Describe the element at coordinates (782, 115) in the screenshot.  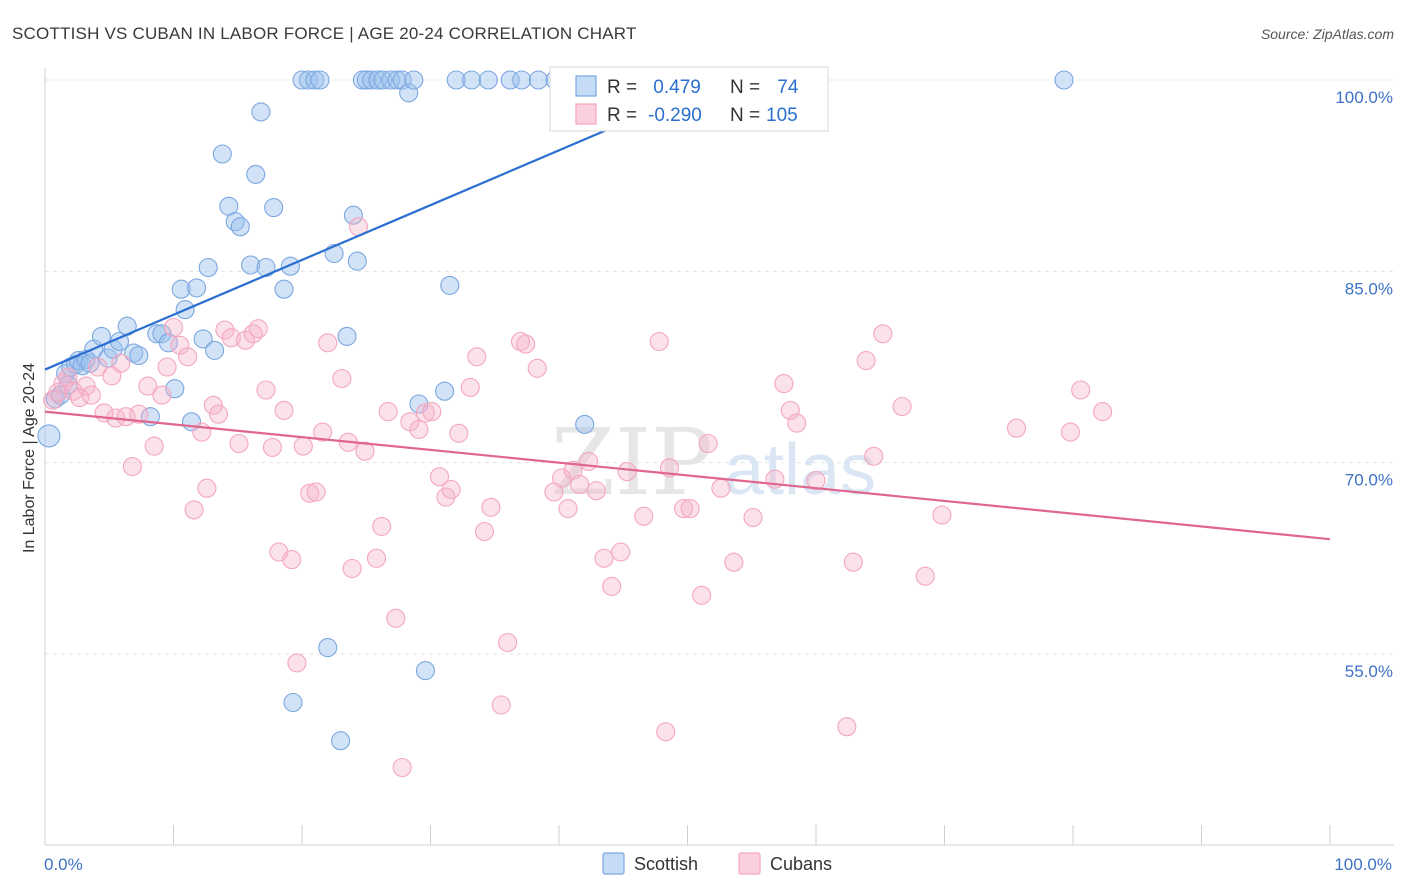
I see `legend-n-value-cubans: 105` at that location.